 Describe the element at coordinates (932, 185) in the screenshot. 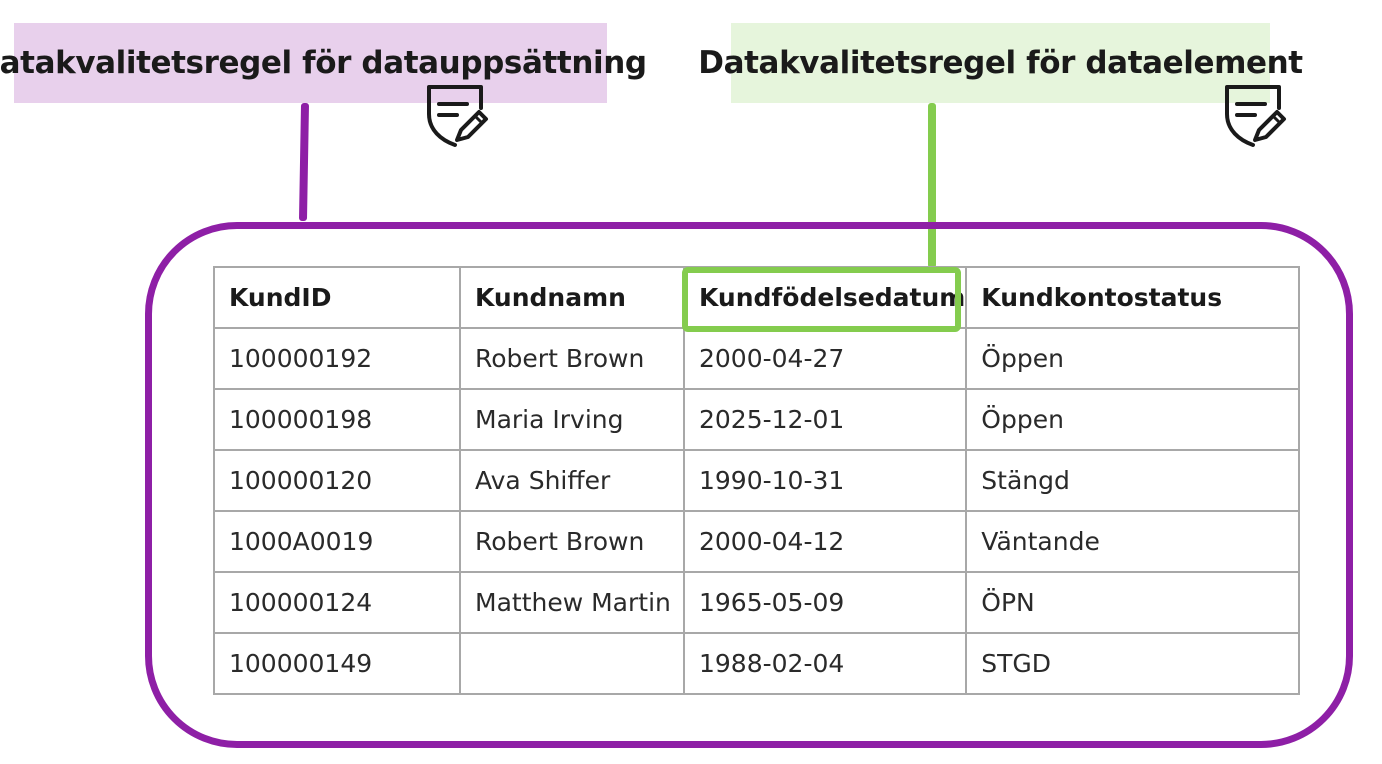

I see `element-rule-connector` at that location.